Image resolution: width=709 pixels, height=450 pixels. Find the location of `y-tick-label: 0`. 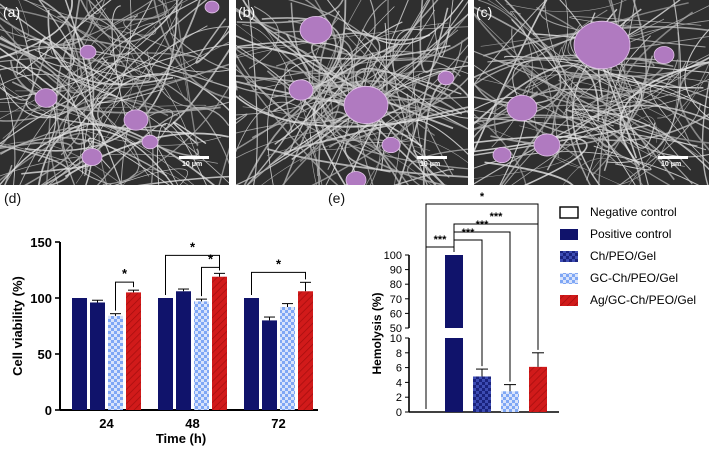

y-tick-label: 0 is located at coordinates (48, 410).